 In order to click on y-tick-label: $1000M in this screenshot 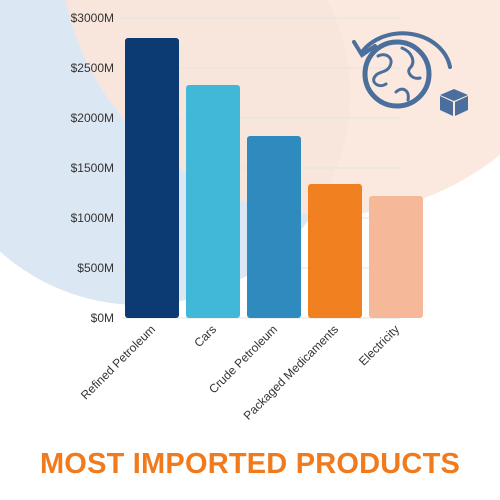, I will do `click(92, 218)`.